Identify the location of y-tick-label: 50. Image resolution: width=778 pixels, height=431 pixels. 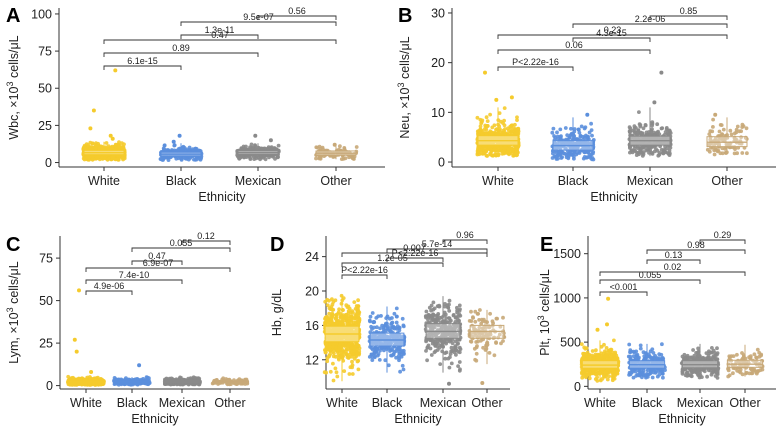
(45, 89).